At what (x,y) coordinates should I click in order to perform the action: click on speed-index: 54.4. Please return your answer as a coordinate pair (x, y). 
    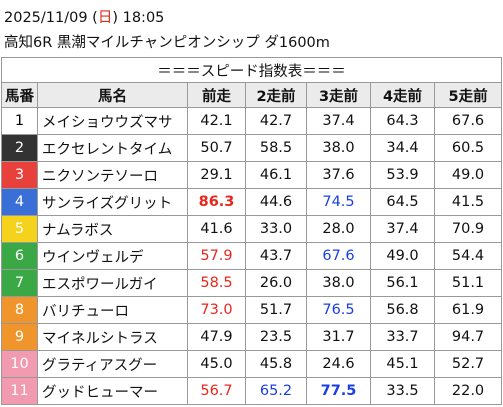
    Looking at the image, I should click on (468, 256).